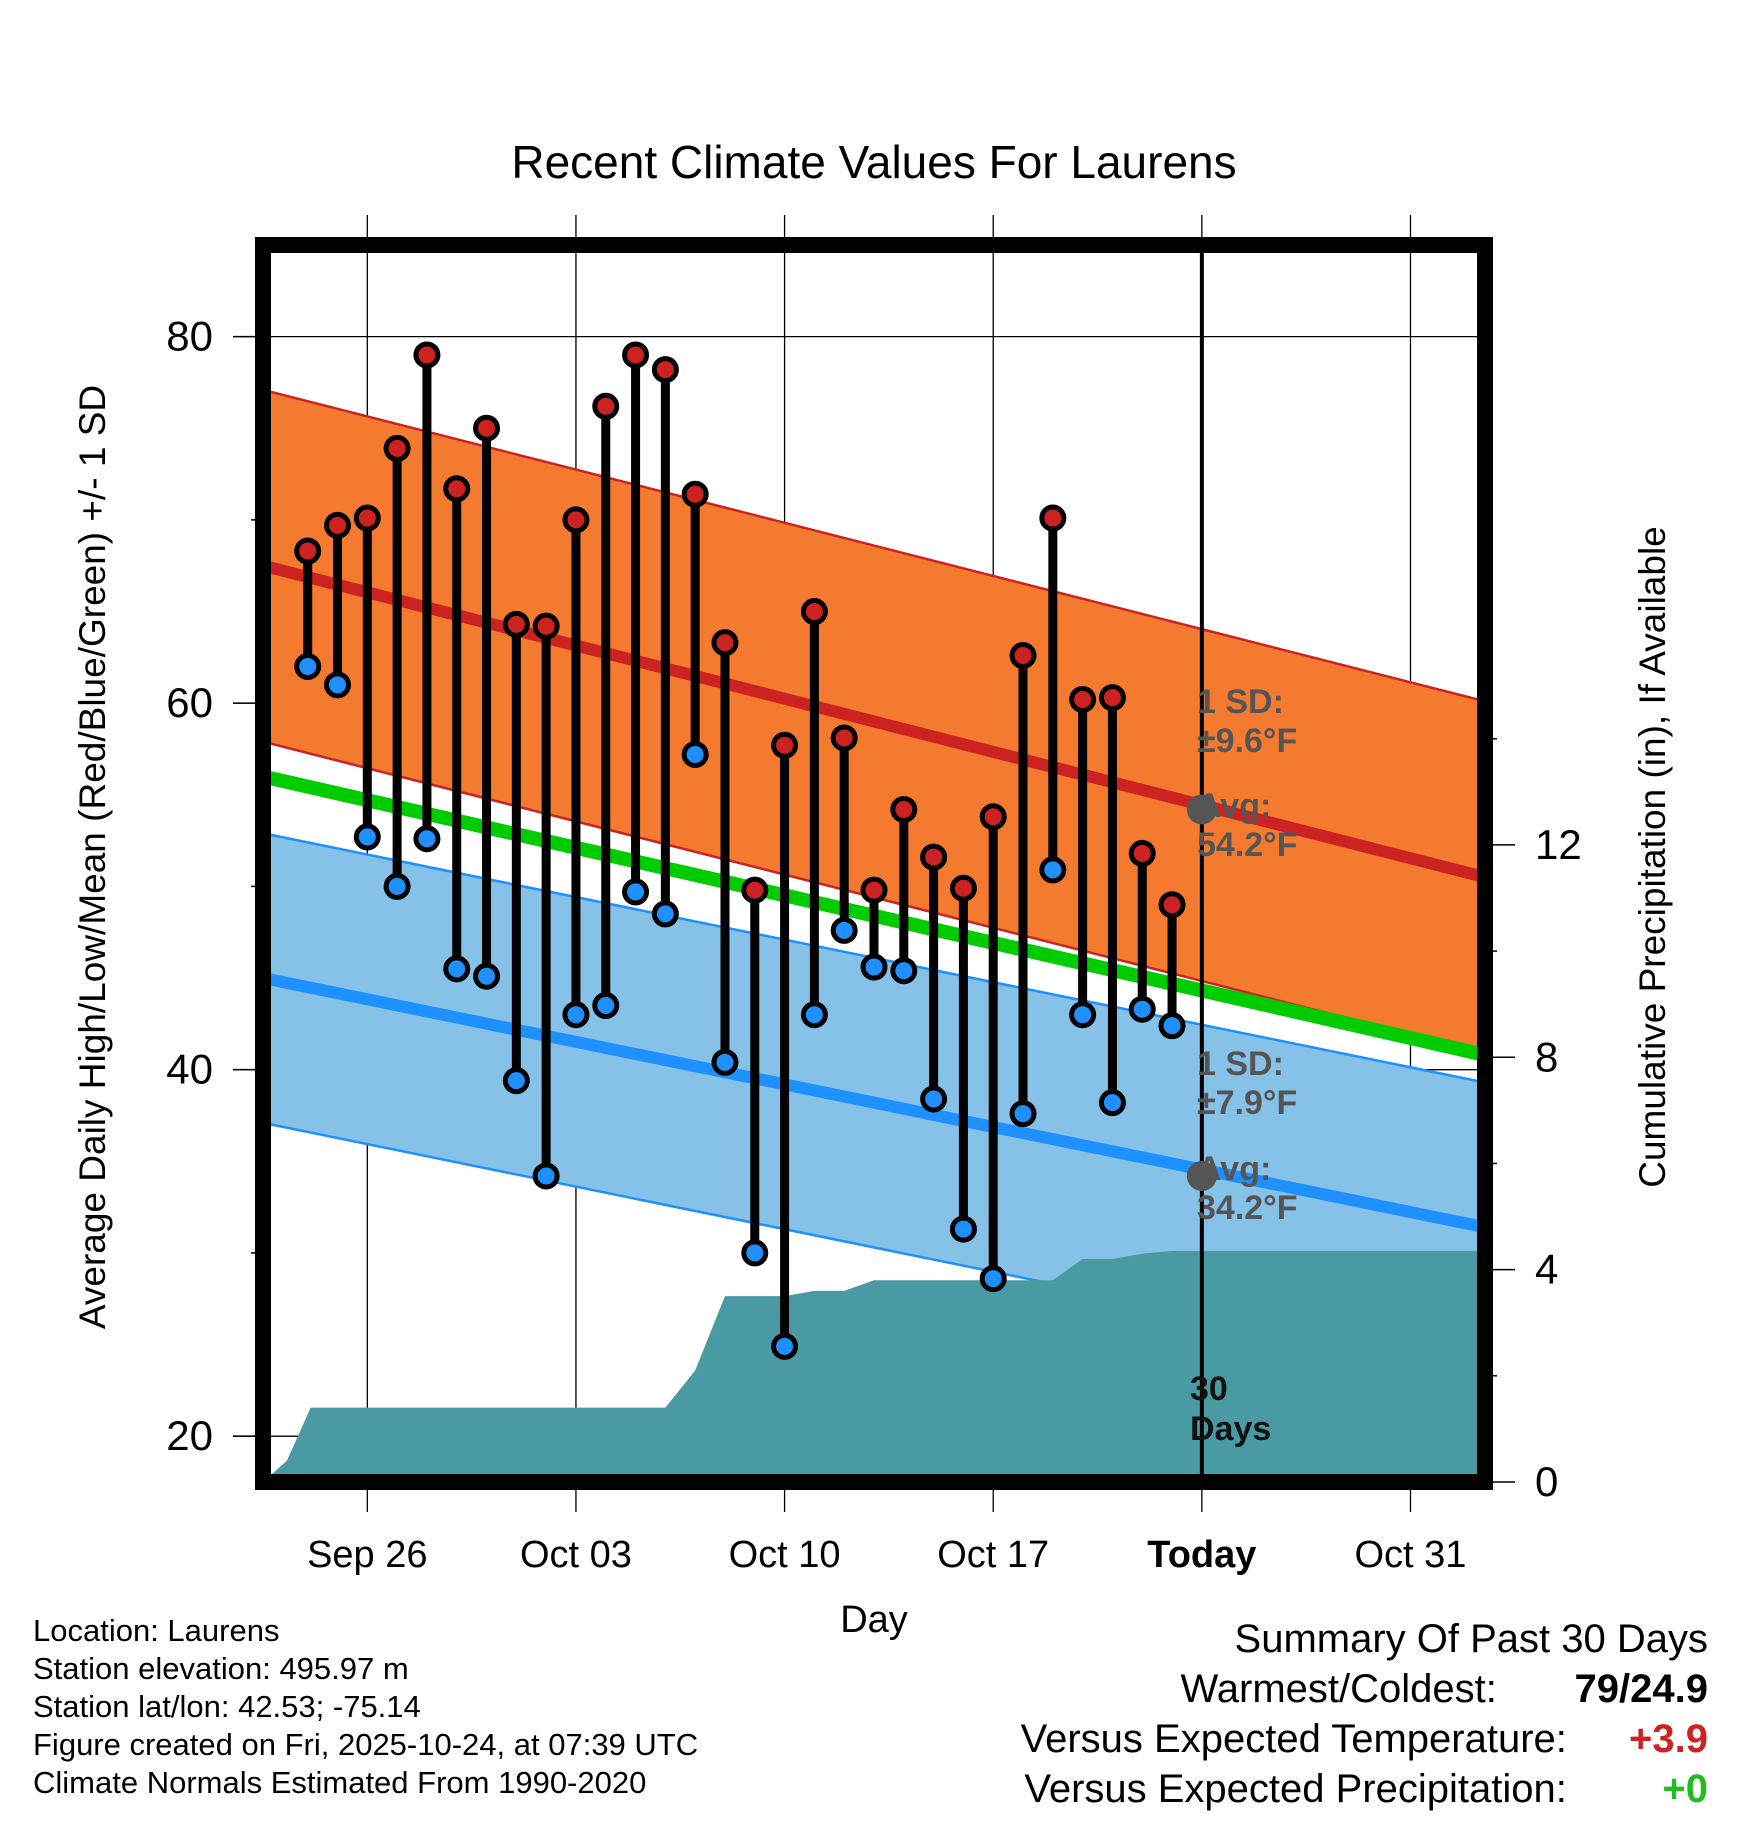 The image size is (1748, 1828). What do you see at coordinates (1366, 1789) in the screenshot?
I see `summary-precip: Versus Expected Precipitation: +0` at bounding box center [1366, 1789].